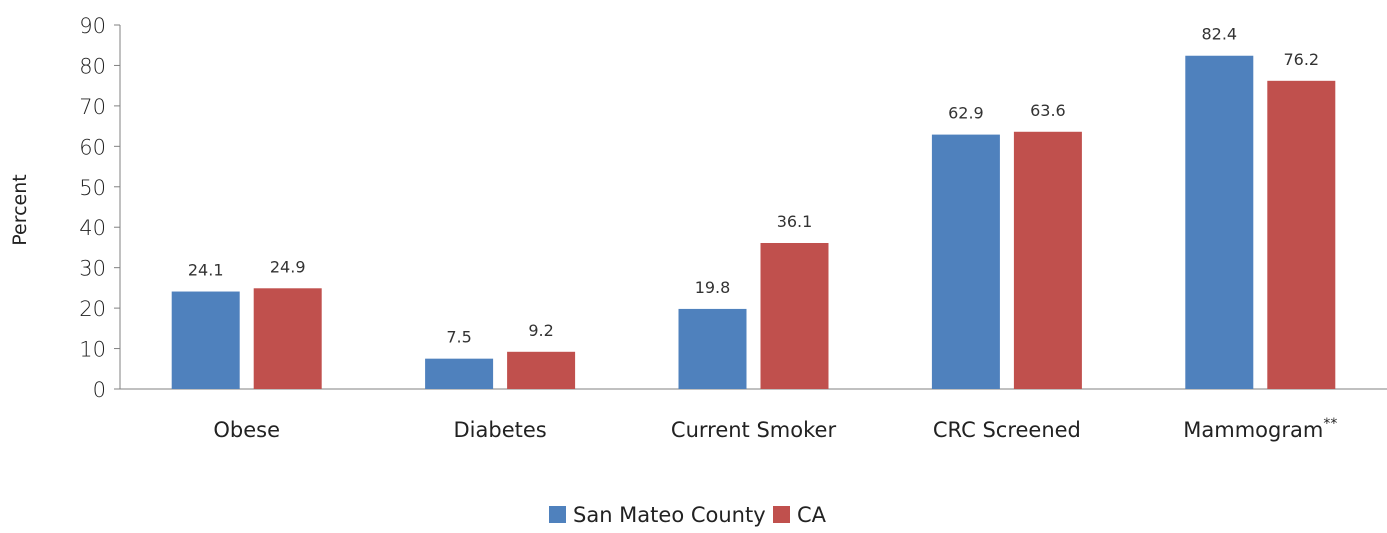  I want to click on y-axis: 0 10 20 30 40 50 60 70 80 90, so click(100, 208).